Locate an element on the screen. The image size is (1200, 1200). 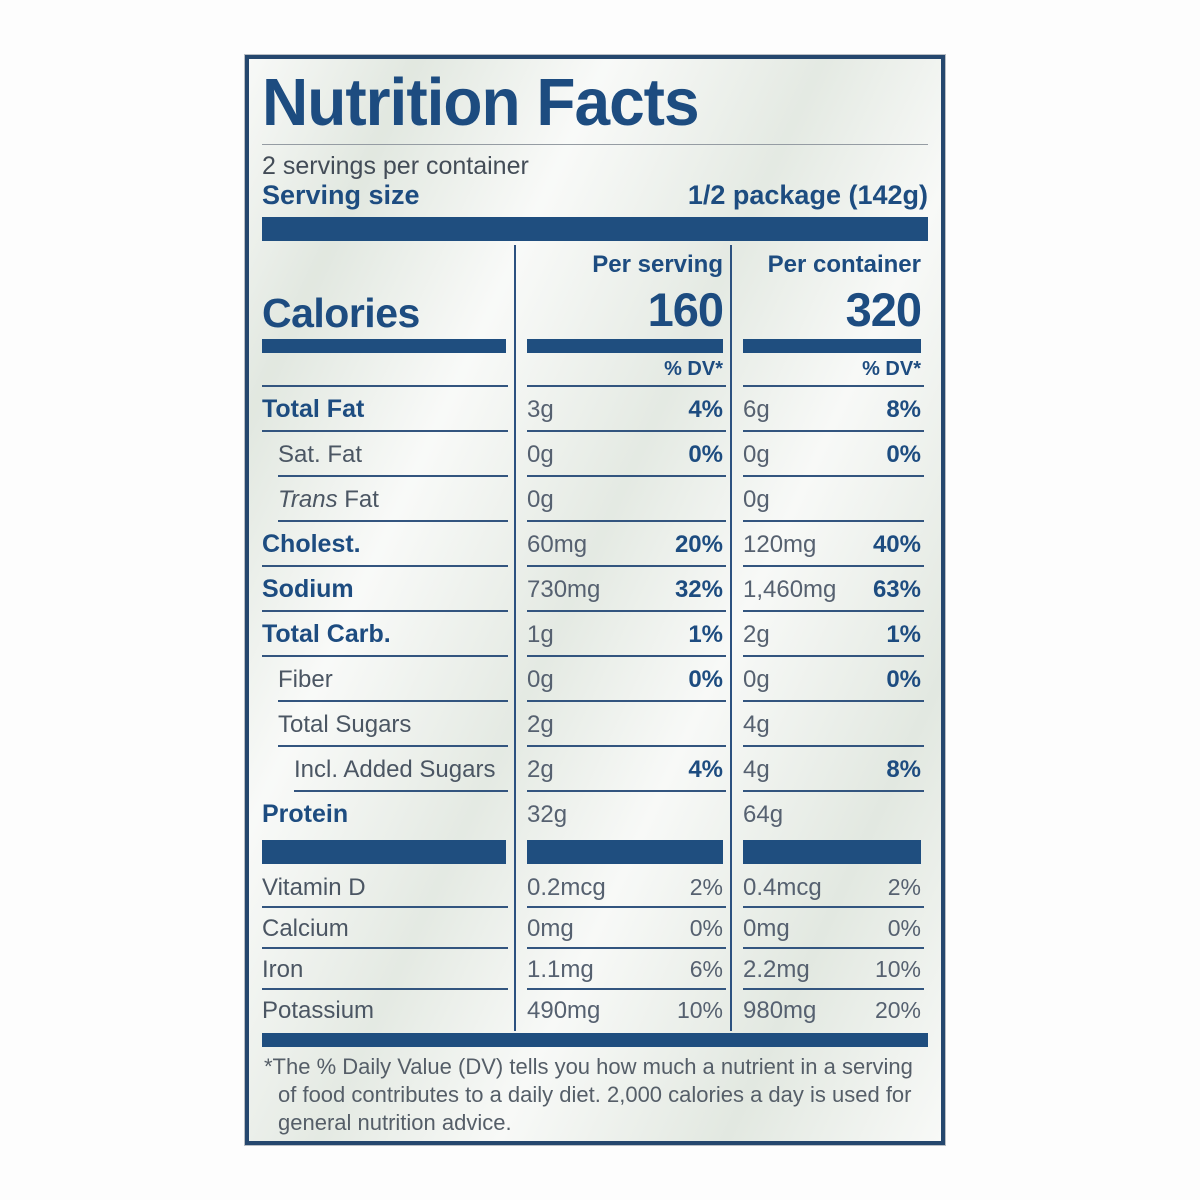
amount: 490mg is located at coordinates (564, 1010).